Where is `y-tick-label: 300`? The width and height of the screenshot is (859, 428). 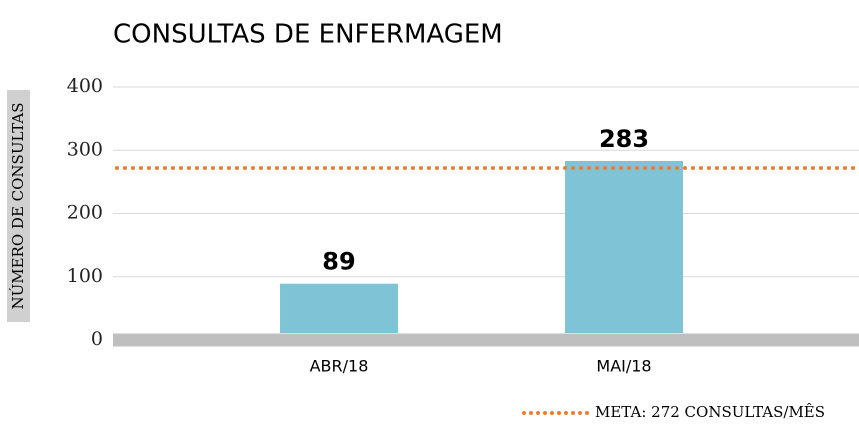
y-tick-label: 300 is located at coordinates (85, 149).